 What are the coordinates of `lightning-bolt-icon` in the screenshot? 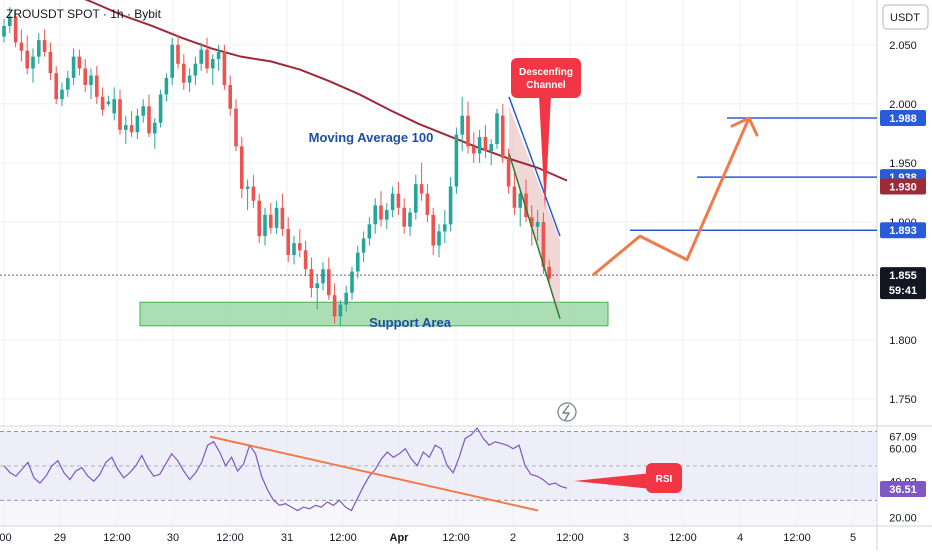 It's located at (566, 412).